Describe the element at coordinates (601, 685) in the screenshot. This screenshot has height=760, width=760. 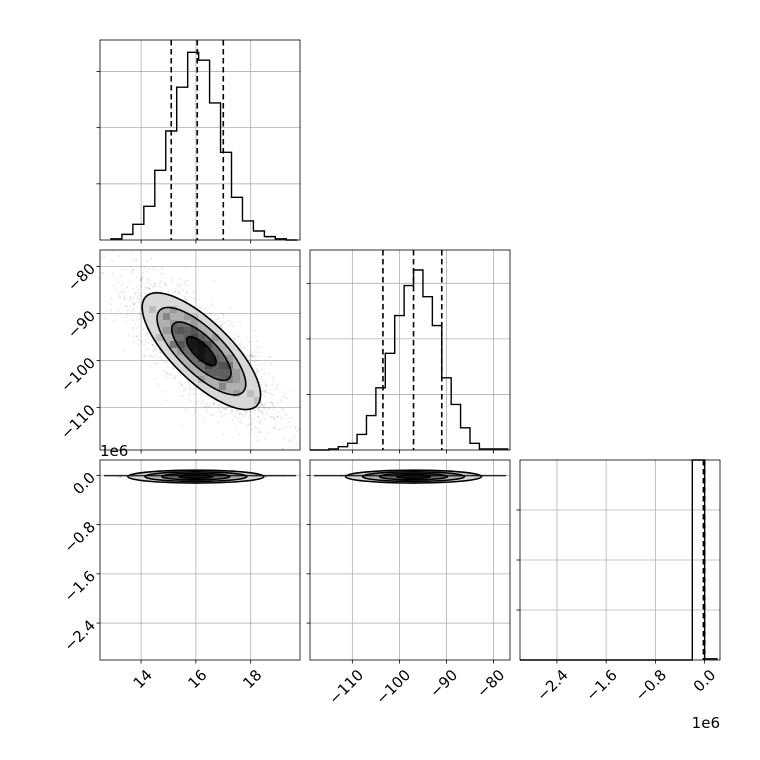
I see `x-tick-label: −1.6` at that location.